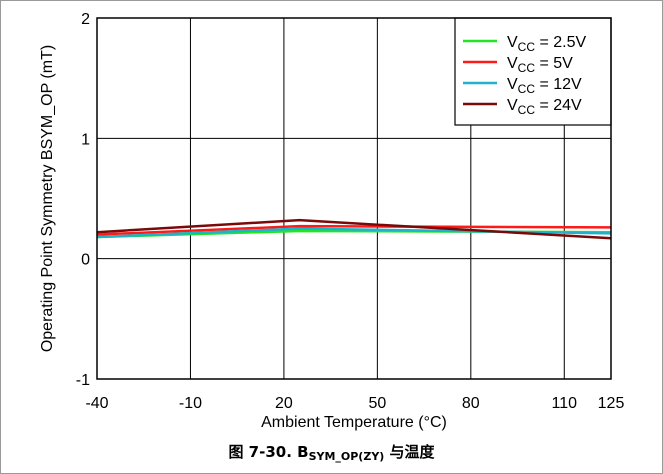  What do you see at coordinates (565, 403) in the screenshot?
I see `x-tick-label: 110` at bounding box center [565, 403].